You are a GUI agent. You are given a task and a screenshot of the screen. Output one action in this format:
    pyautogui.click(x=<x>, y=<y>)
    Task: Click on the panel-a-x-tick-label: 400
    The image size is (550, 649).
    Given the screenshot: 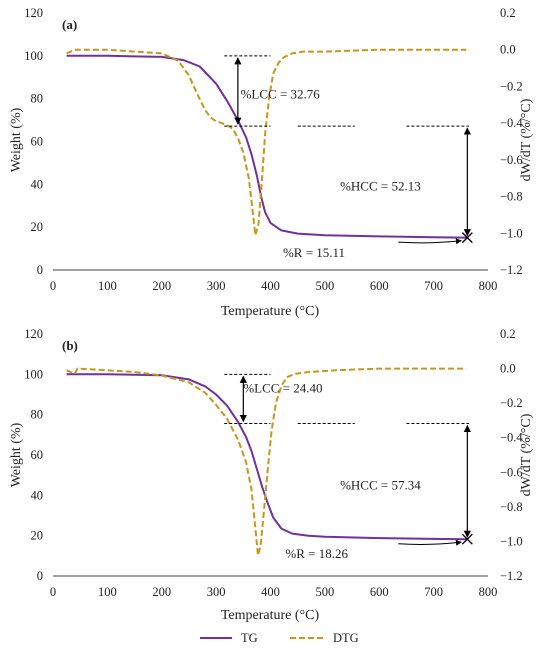 What is the action you would take?
    pyautogui.click(x=270, y=286)
    